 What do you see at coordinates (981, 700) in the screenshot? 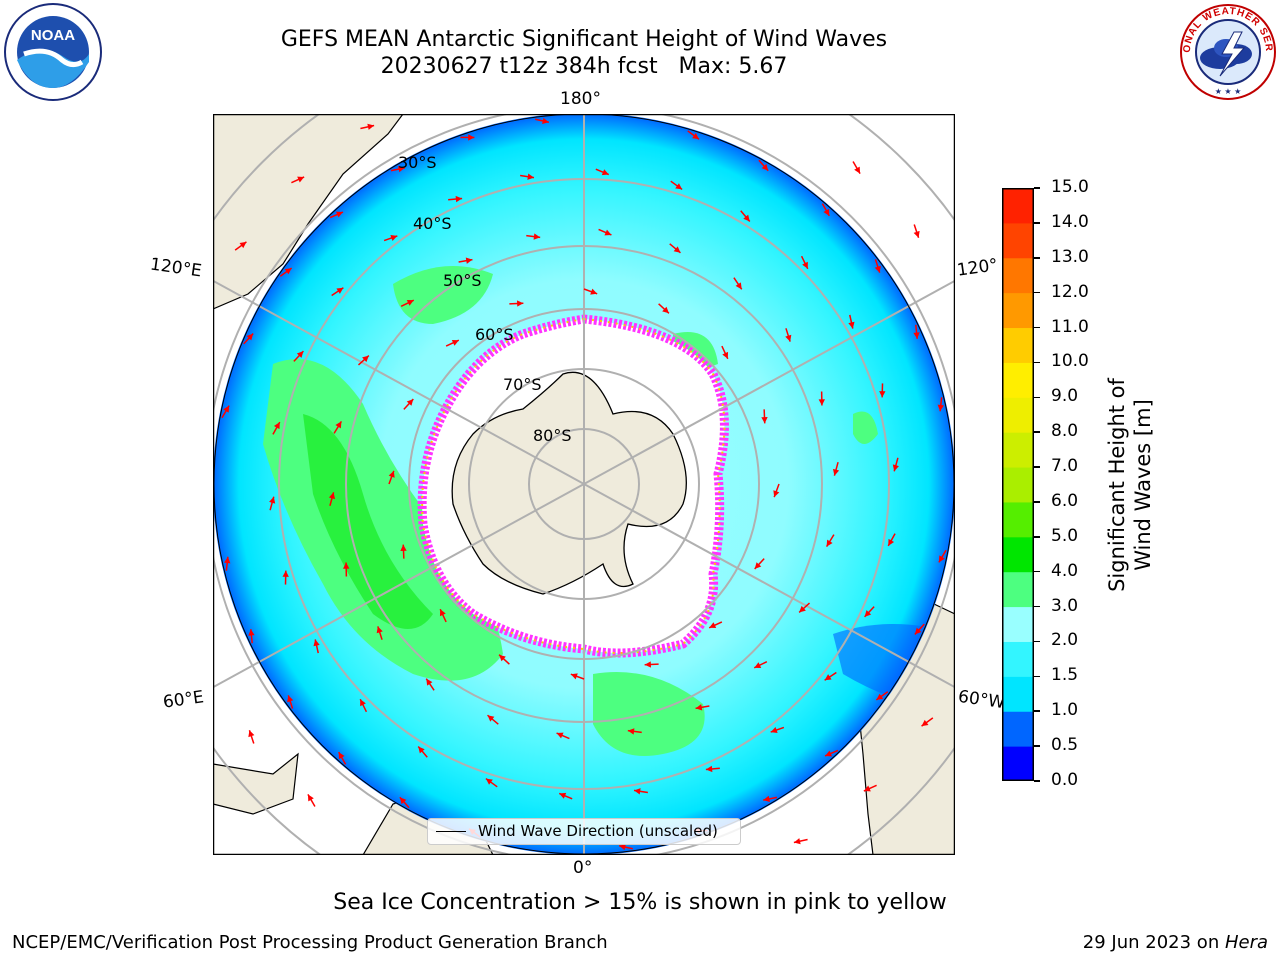
I see `lon-label-60w: 60°W` at bounding box center [981, 700].